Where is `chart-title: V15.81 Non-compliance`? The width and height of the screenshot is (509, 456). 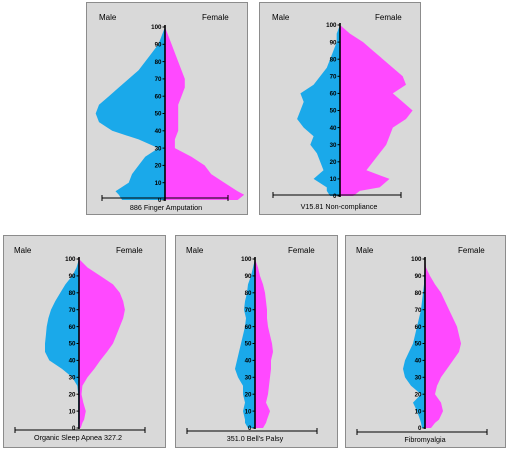 chart-title: V15.81 Non-compliance is located at coordinates (339, 206).